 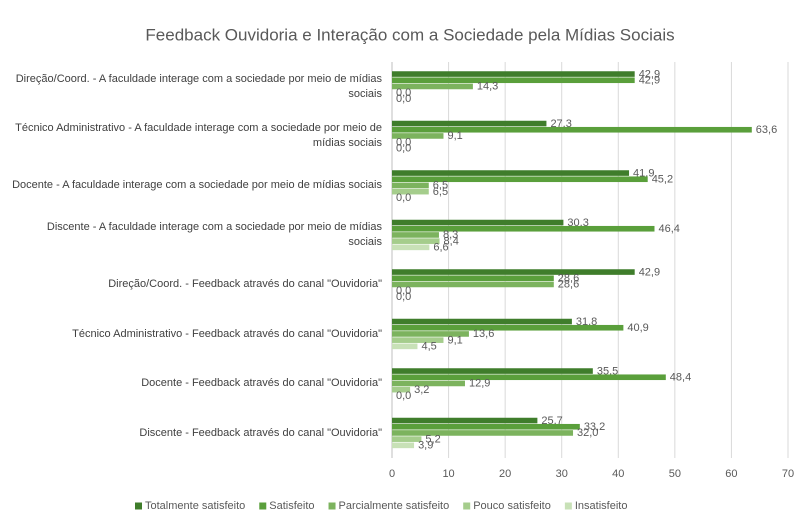 What do you see at coordinates (577, 223) in the screenshot?
I see `value-label: 30,3` at bounding box center [577, 223].